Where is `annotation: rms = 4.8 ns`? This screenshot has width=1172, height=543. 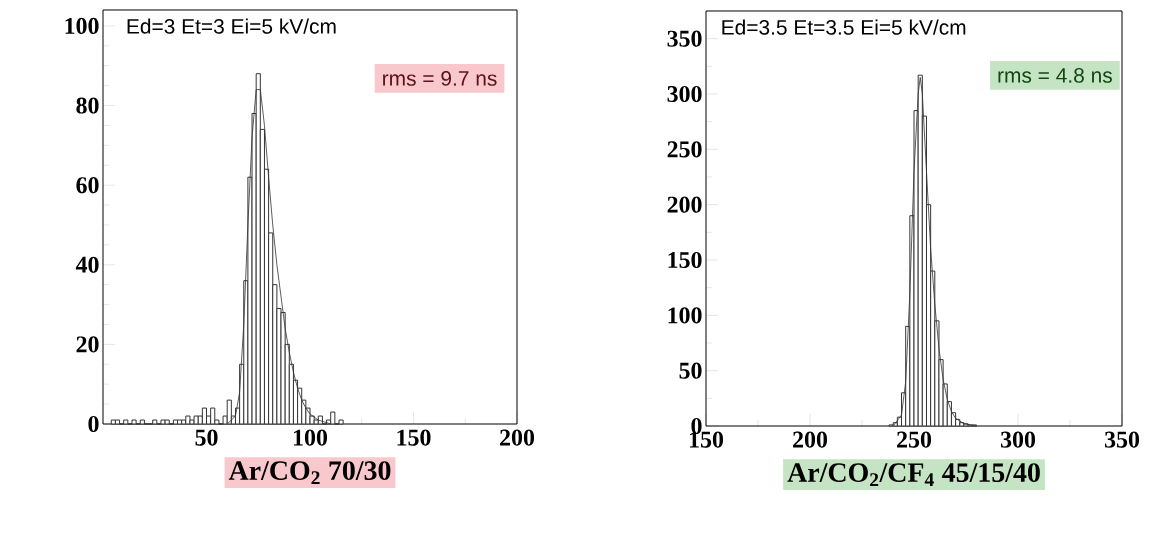 annotation: rms = 4.8 ns is located at coordinates (1055, 75).